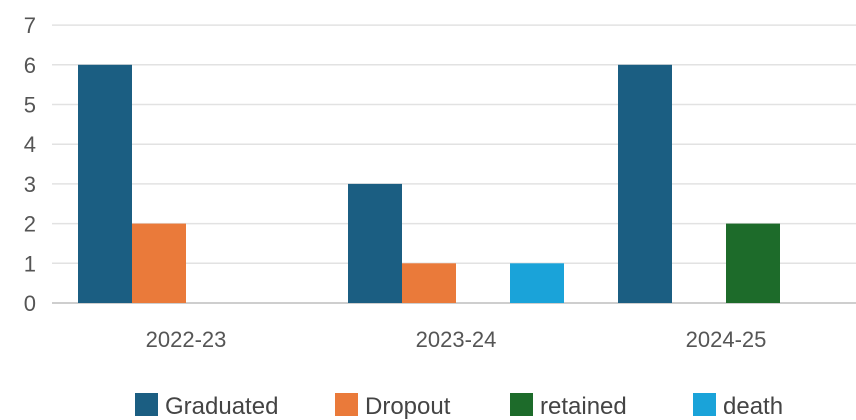 The width and height of the screenshot is (856, 420). Describe the element at coordinates (30, 184) in the screenshot. I see `y-tick-label: 3` at that location.